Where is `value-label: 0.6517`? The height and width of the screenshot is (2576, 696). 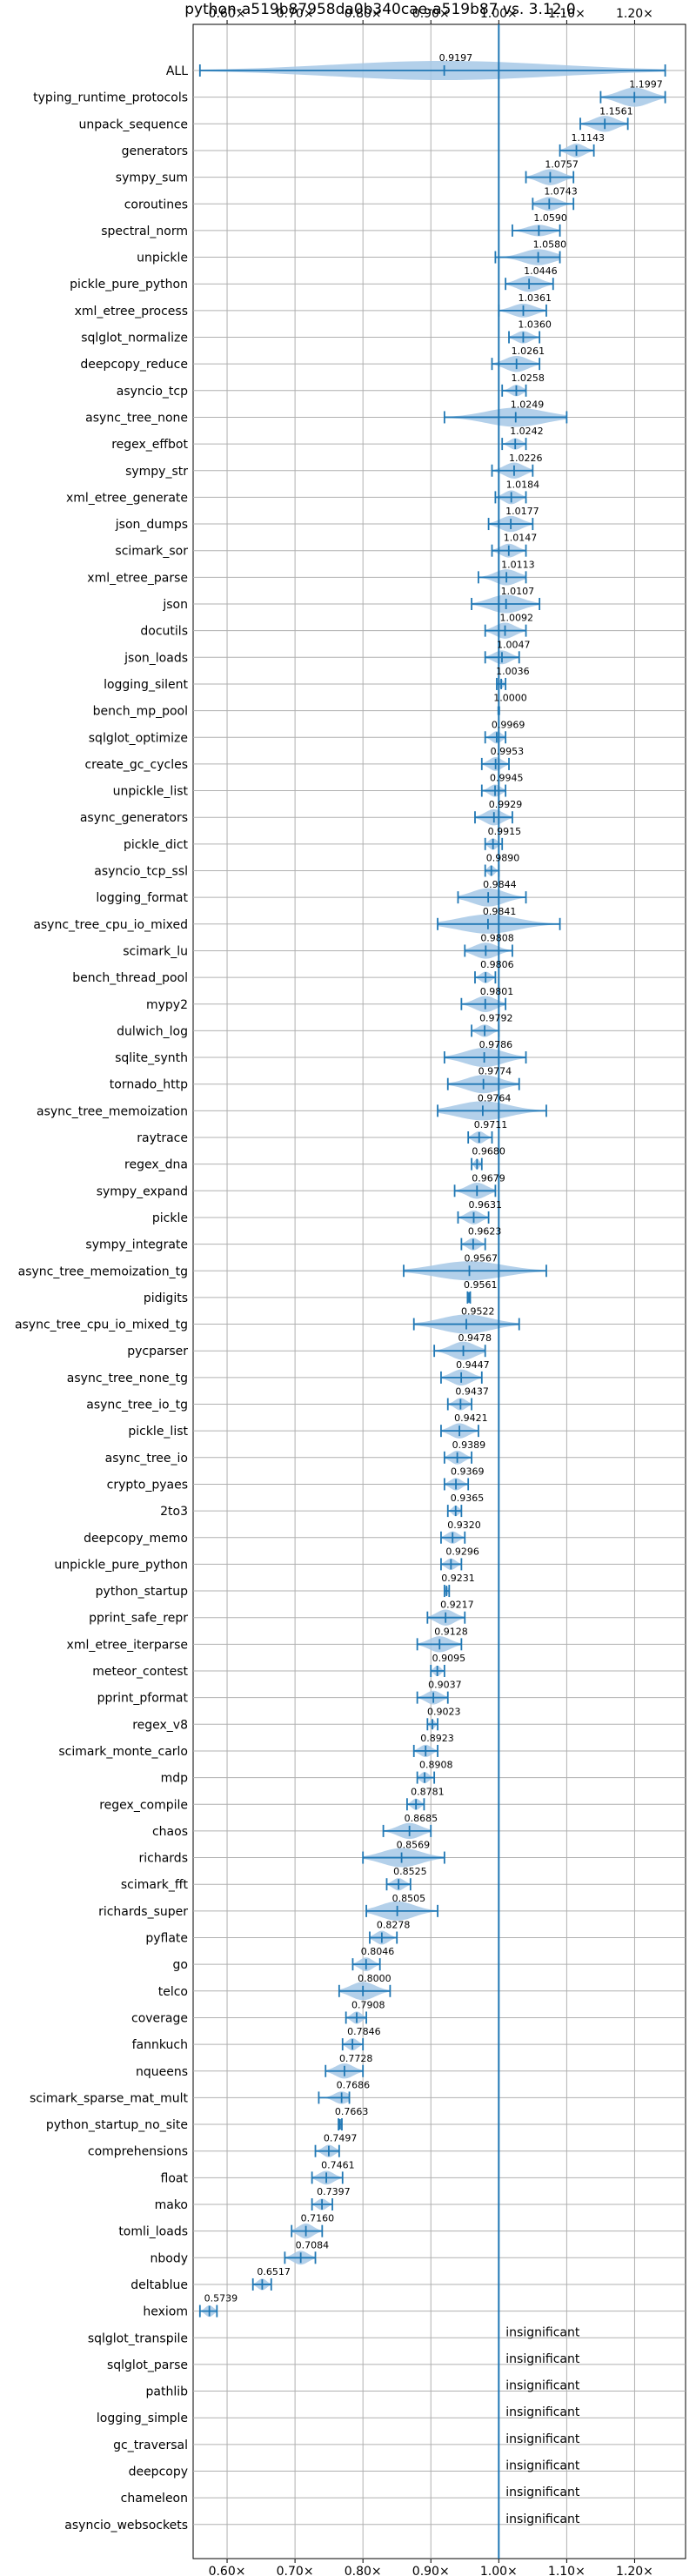 value-label: 0.6517 is located at coordinates (274, 2271).